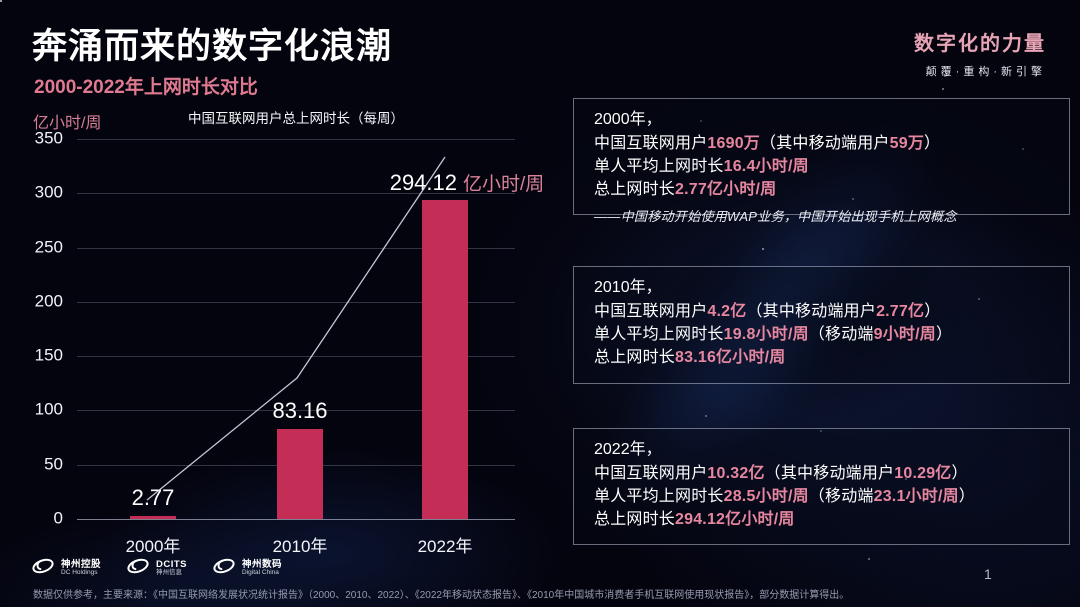 The height and width of the screenshot is (607, 1080). What do you see at coordinates (628, 287) in the screenshot?
I see `box-heading: 2010年，` at bounding box center [628, 287].